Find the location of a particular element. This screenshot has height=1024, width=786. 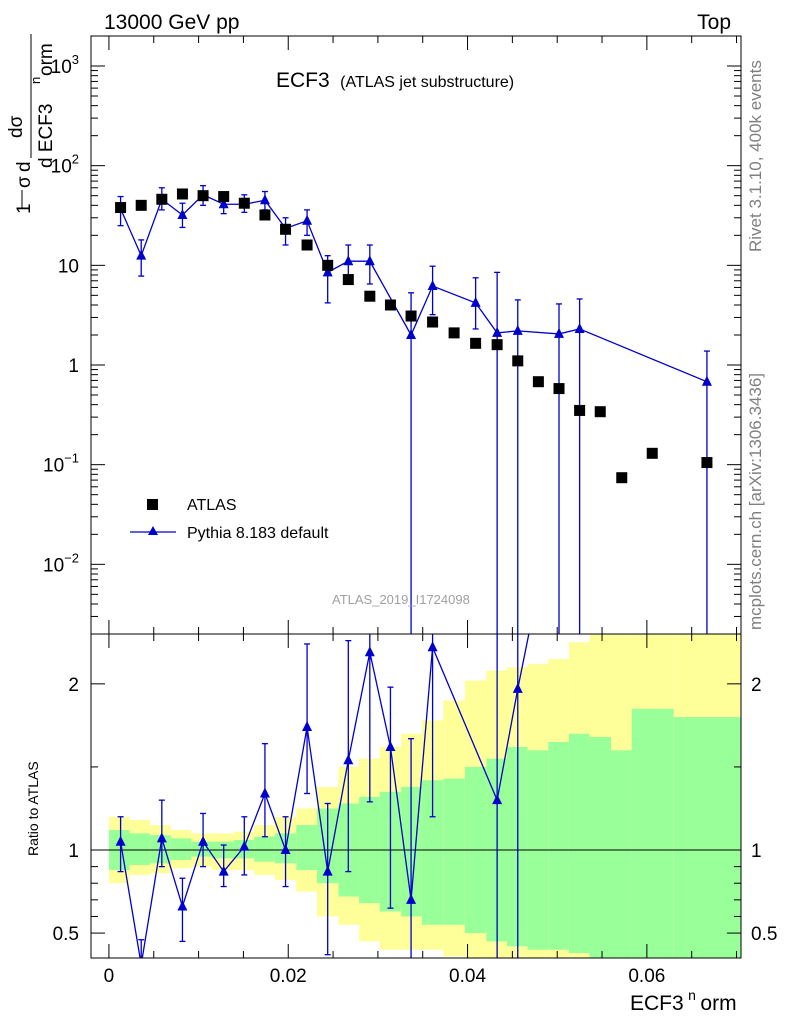

svg-text: orm is located at coordinates (46, 59).